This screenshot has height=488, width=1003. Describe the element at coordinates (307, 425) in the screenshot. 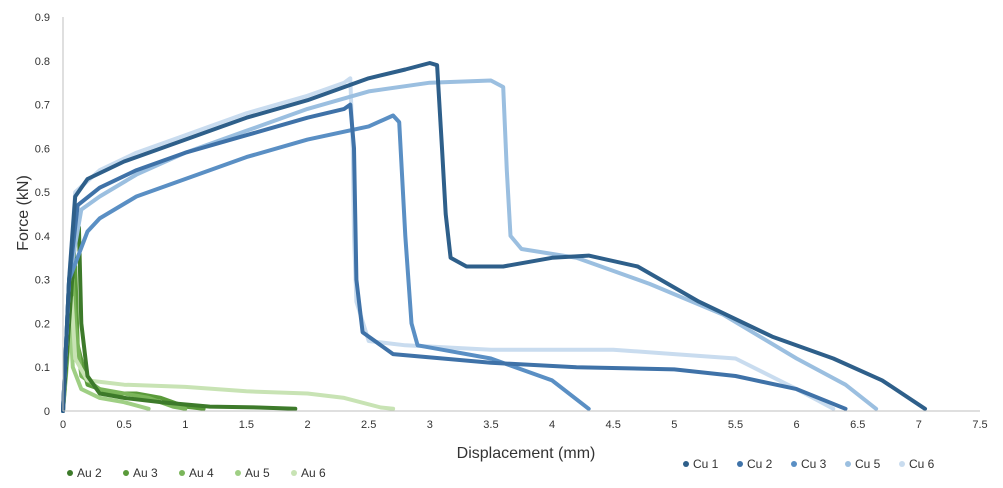

I see `x-tick-label: 2` at that location.